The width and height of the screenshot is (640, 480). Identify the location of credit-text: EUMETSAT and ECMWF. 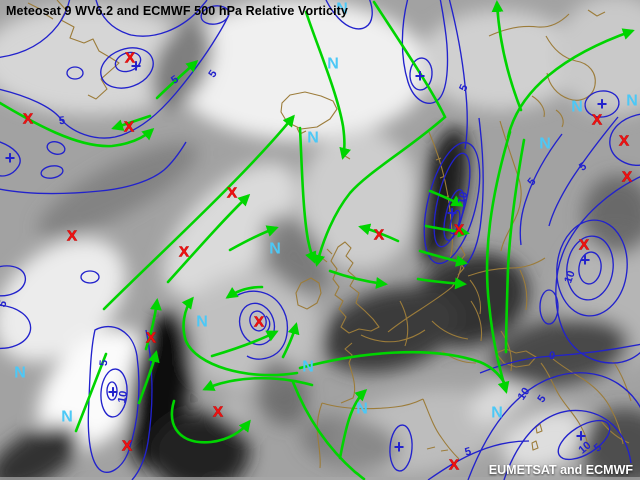
(560, 470).